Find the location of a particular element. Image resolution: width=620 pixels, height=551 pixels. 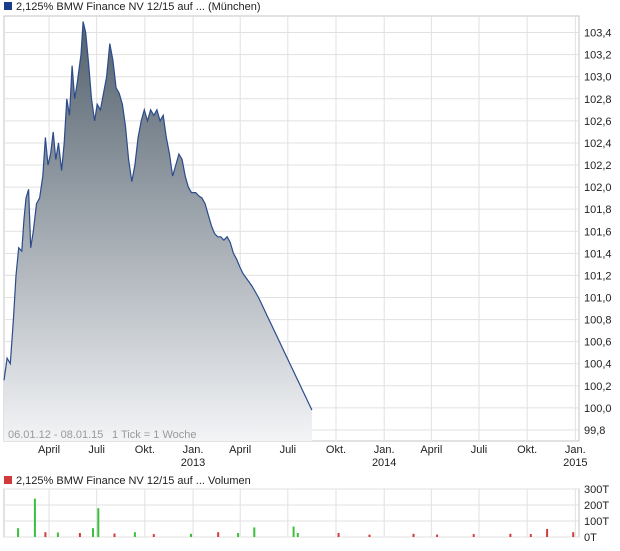

volume-y-tick-label: 100T is located at coordinates (596, 522).